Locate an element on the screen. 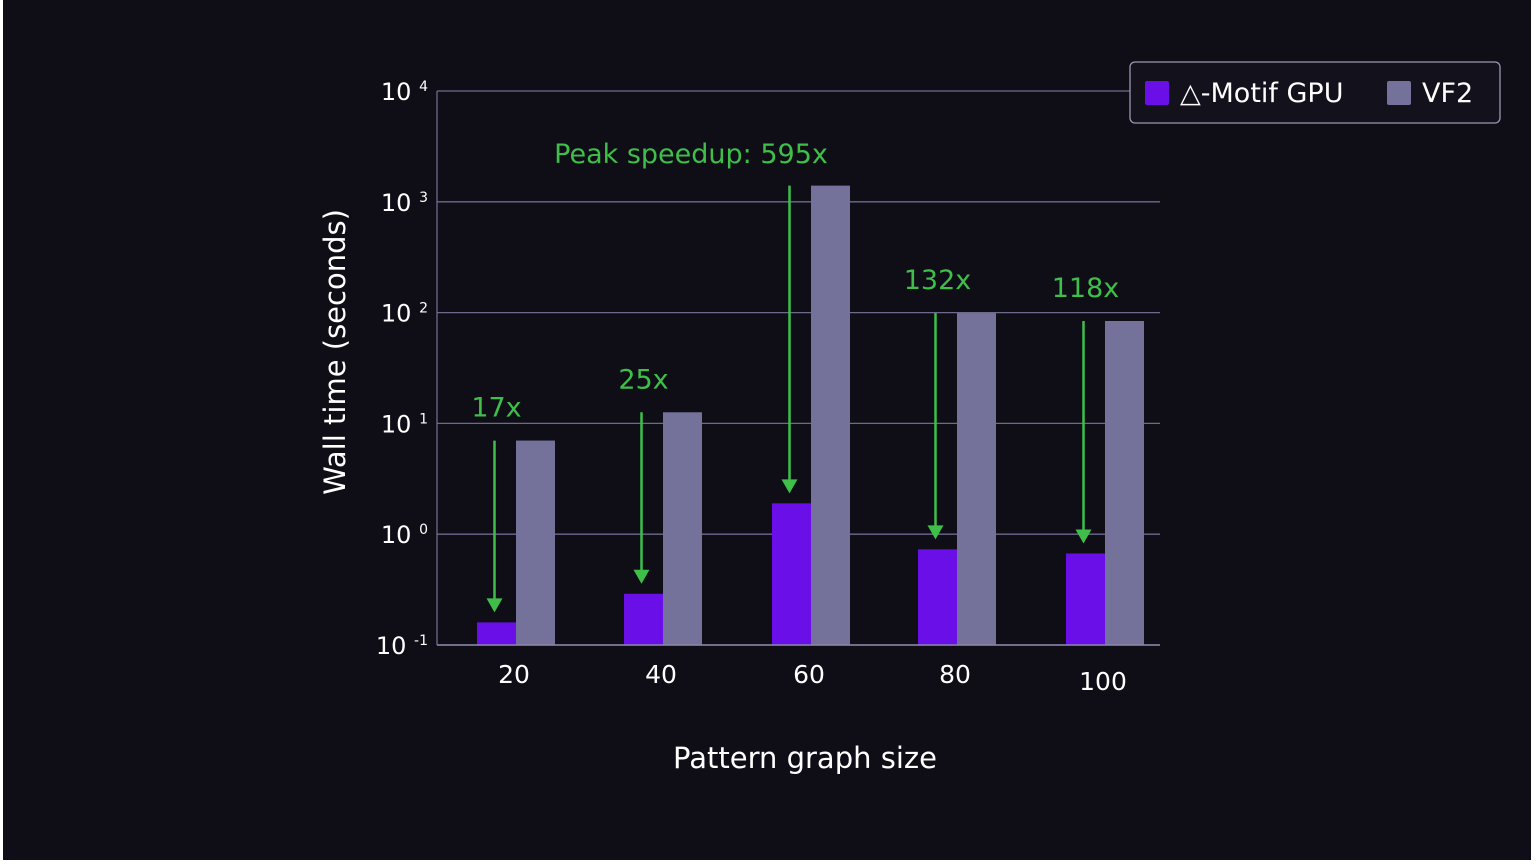 The height and width of the screenshot is (867, 1536). x-tick-label: 40 is located at coordinates (661, 674).